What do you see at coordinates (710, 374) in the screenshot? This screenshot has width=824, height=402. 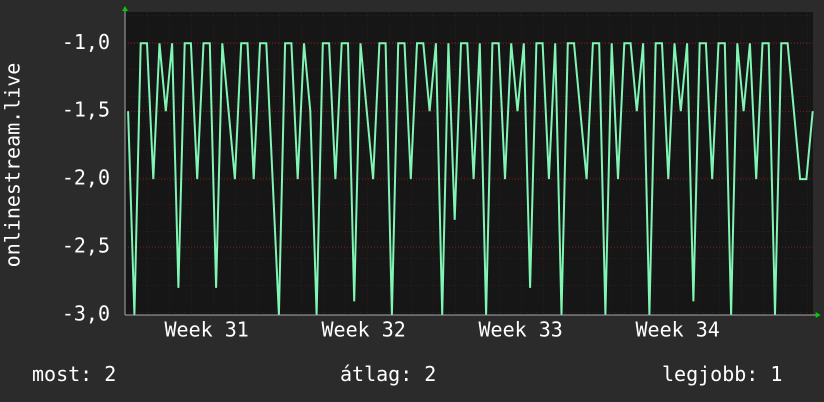 I see `stat-label: legjobb:` at bounding box center [710, 374].